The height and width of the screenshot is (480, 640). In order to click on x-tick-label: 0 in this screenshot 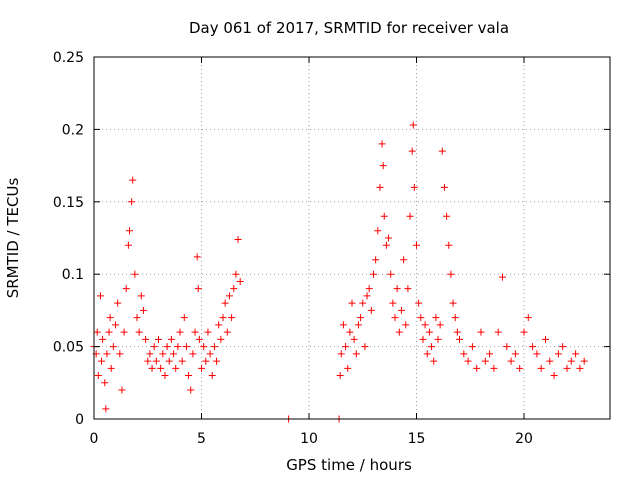, I will do `click(94, 439)`.